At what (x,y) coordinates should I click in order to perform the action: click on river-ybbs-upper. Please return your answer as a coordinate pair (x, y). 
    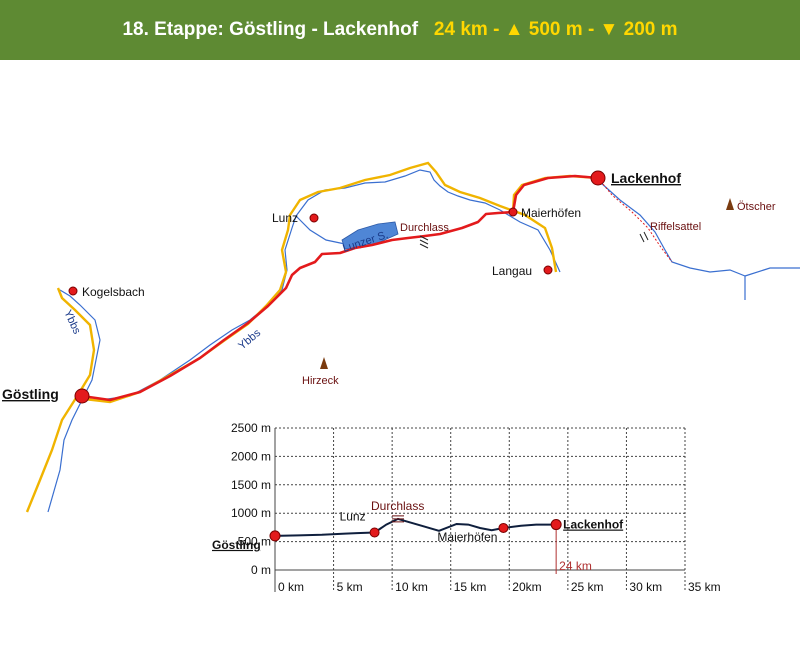
    Looking at the image, I should click on (80, 345).